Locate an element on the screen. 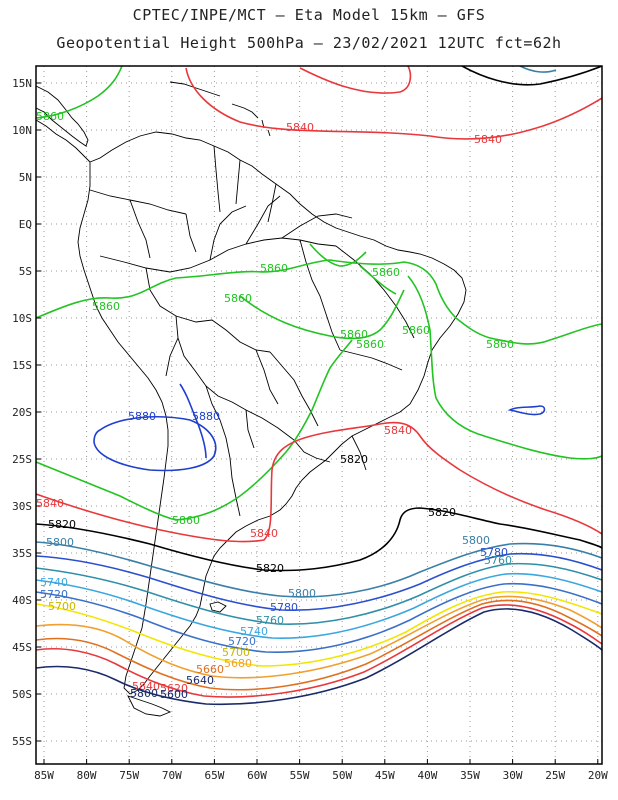 This screenshot has height=800, width=618. lat-tick-label: 35S is located at coordinates (22, 553).